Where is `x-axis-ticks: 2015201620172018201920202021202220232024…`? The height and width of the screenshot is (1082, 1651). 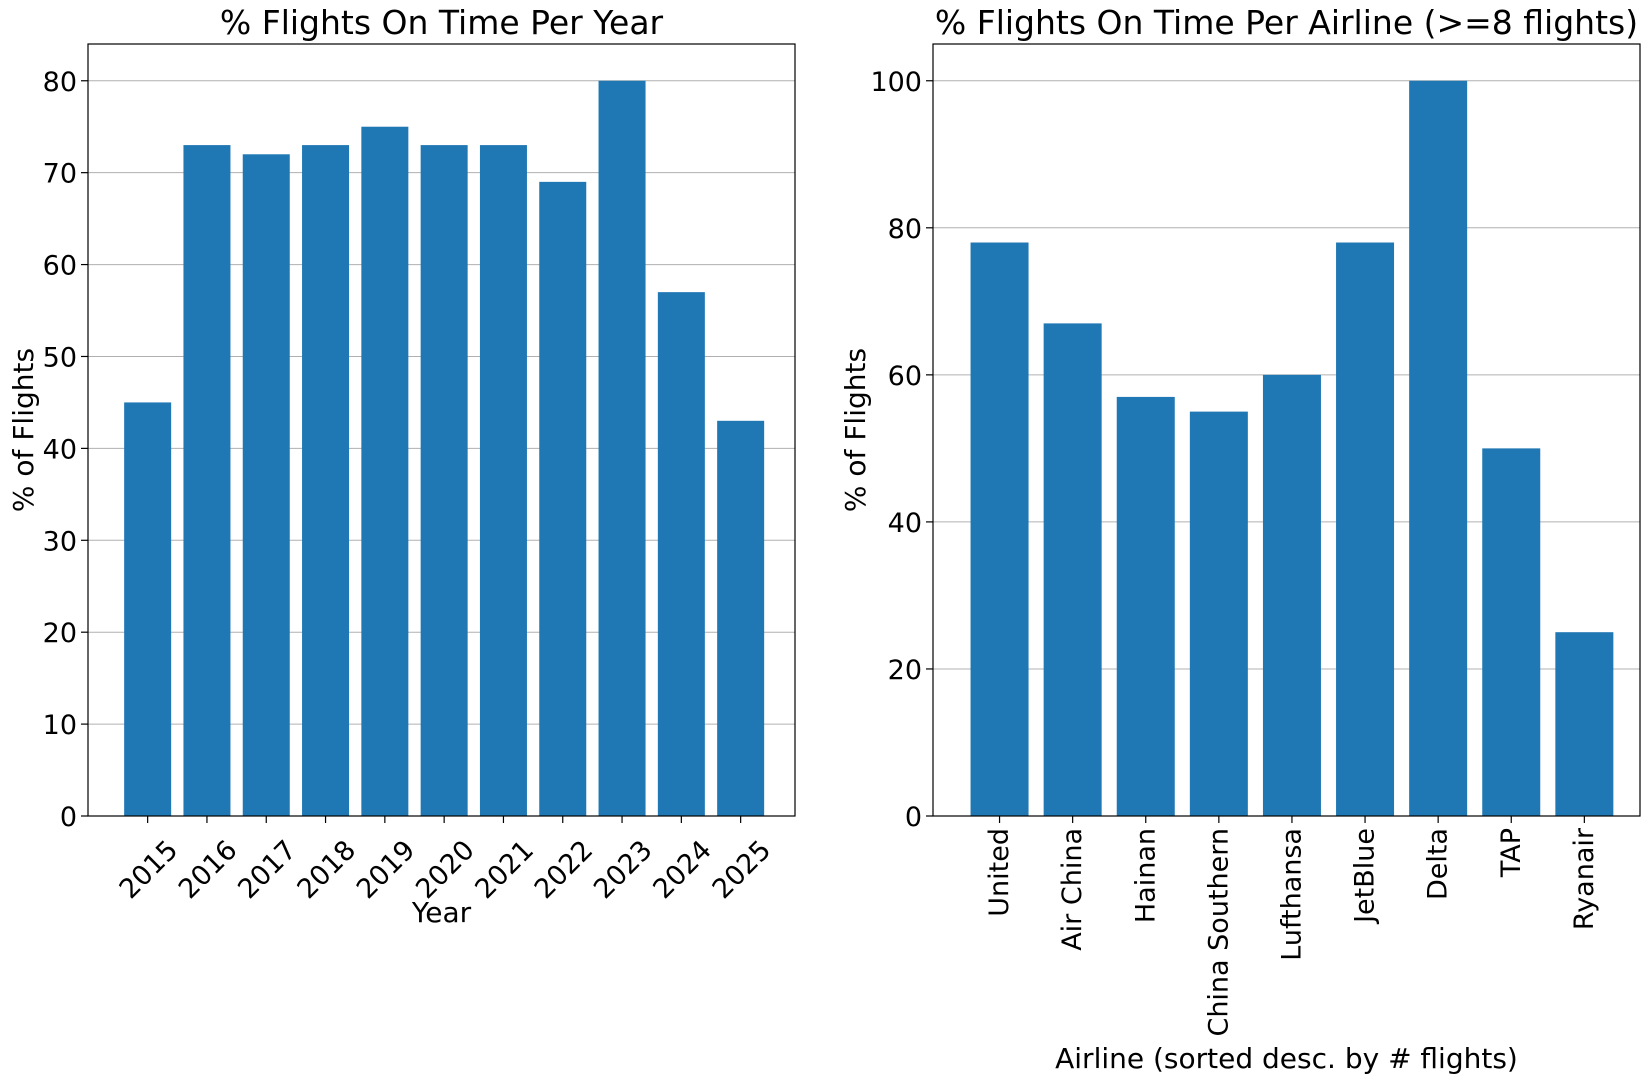 x-axis-ticks: 2015201620172018201920202021202220232024… is located at coordinates (446, 861).